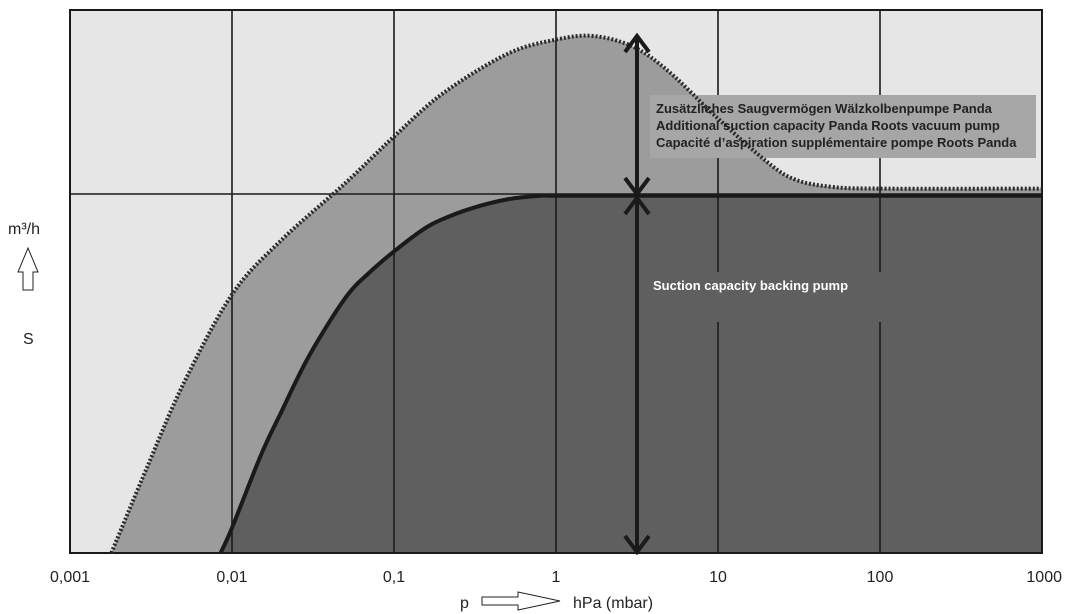 The width and height of the screenshot is (1068, 614). I want to click on x-tick-layer: 0,001 0,01 0,1 1 10 100 1000, so click(556, 577).